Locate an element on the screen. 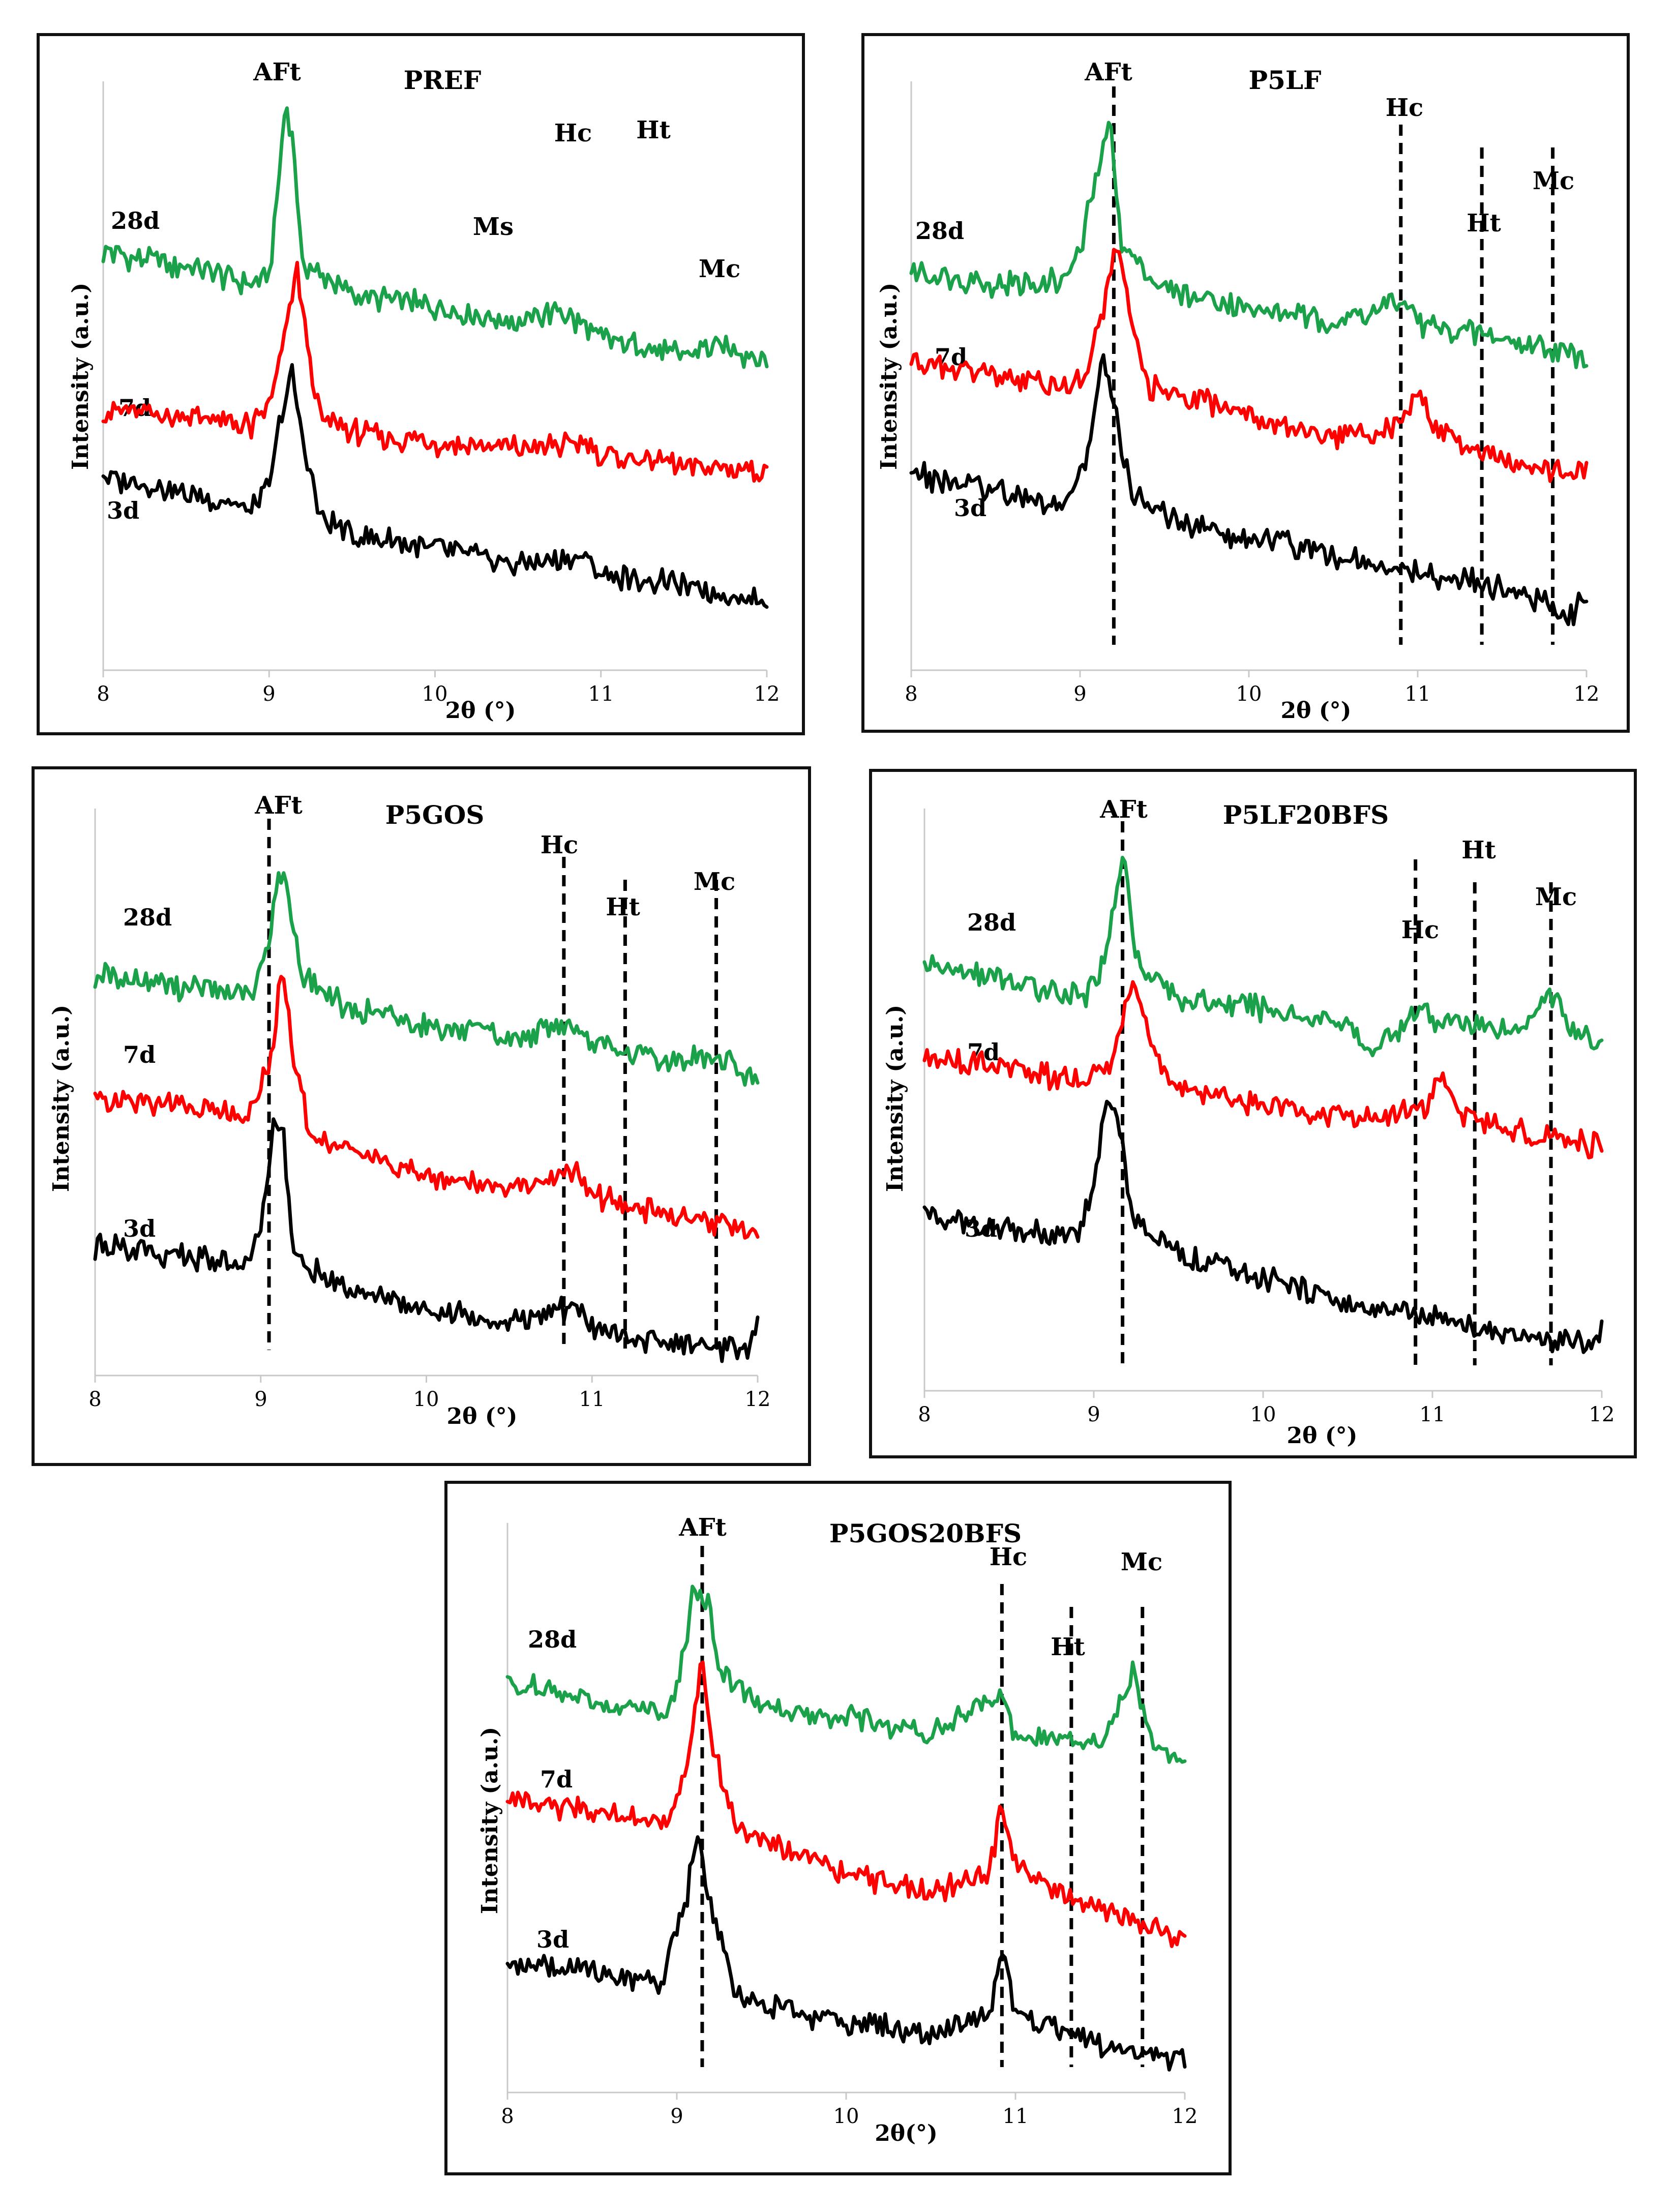 This screenshot has height=2212, width=1676. panel-title: P5GOS20BFS is located at coordinates (926, 1533).